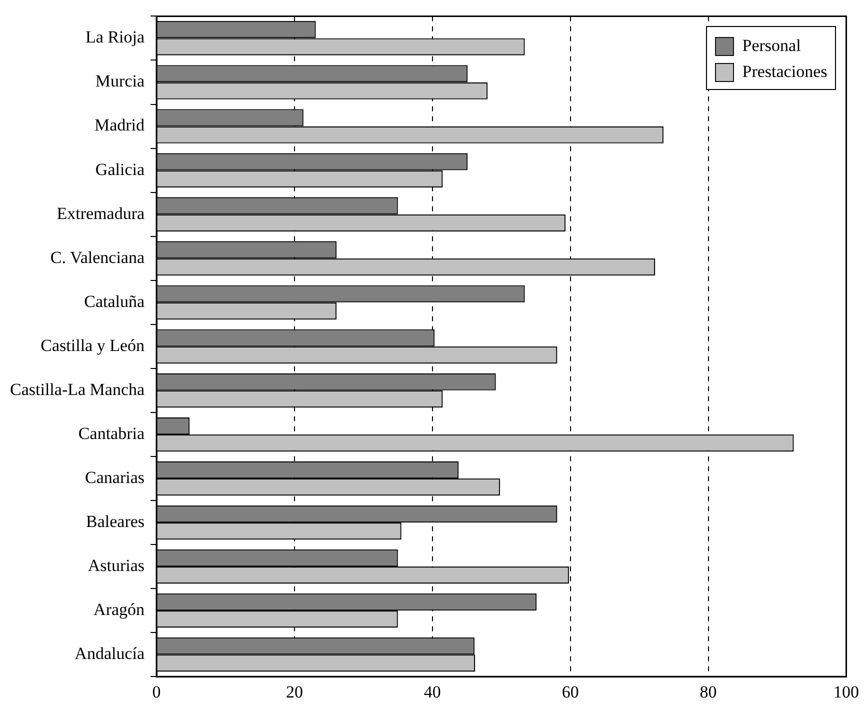 The image size is (865, 713). I want to click on y-tick-label: Canarias, so click(115, 477).